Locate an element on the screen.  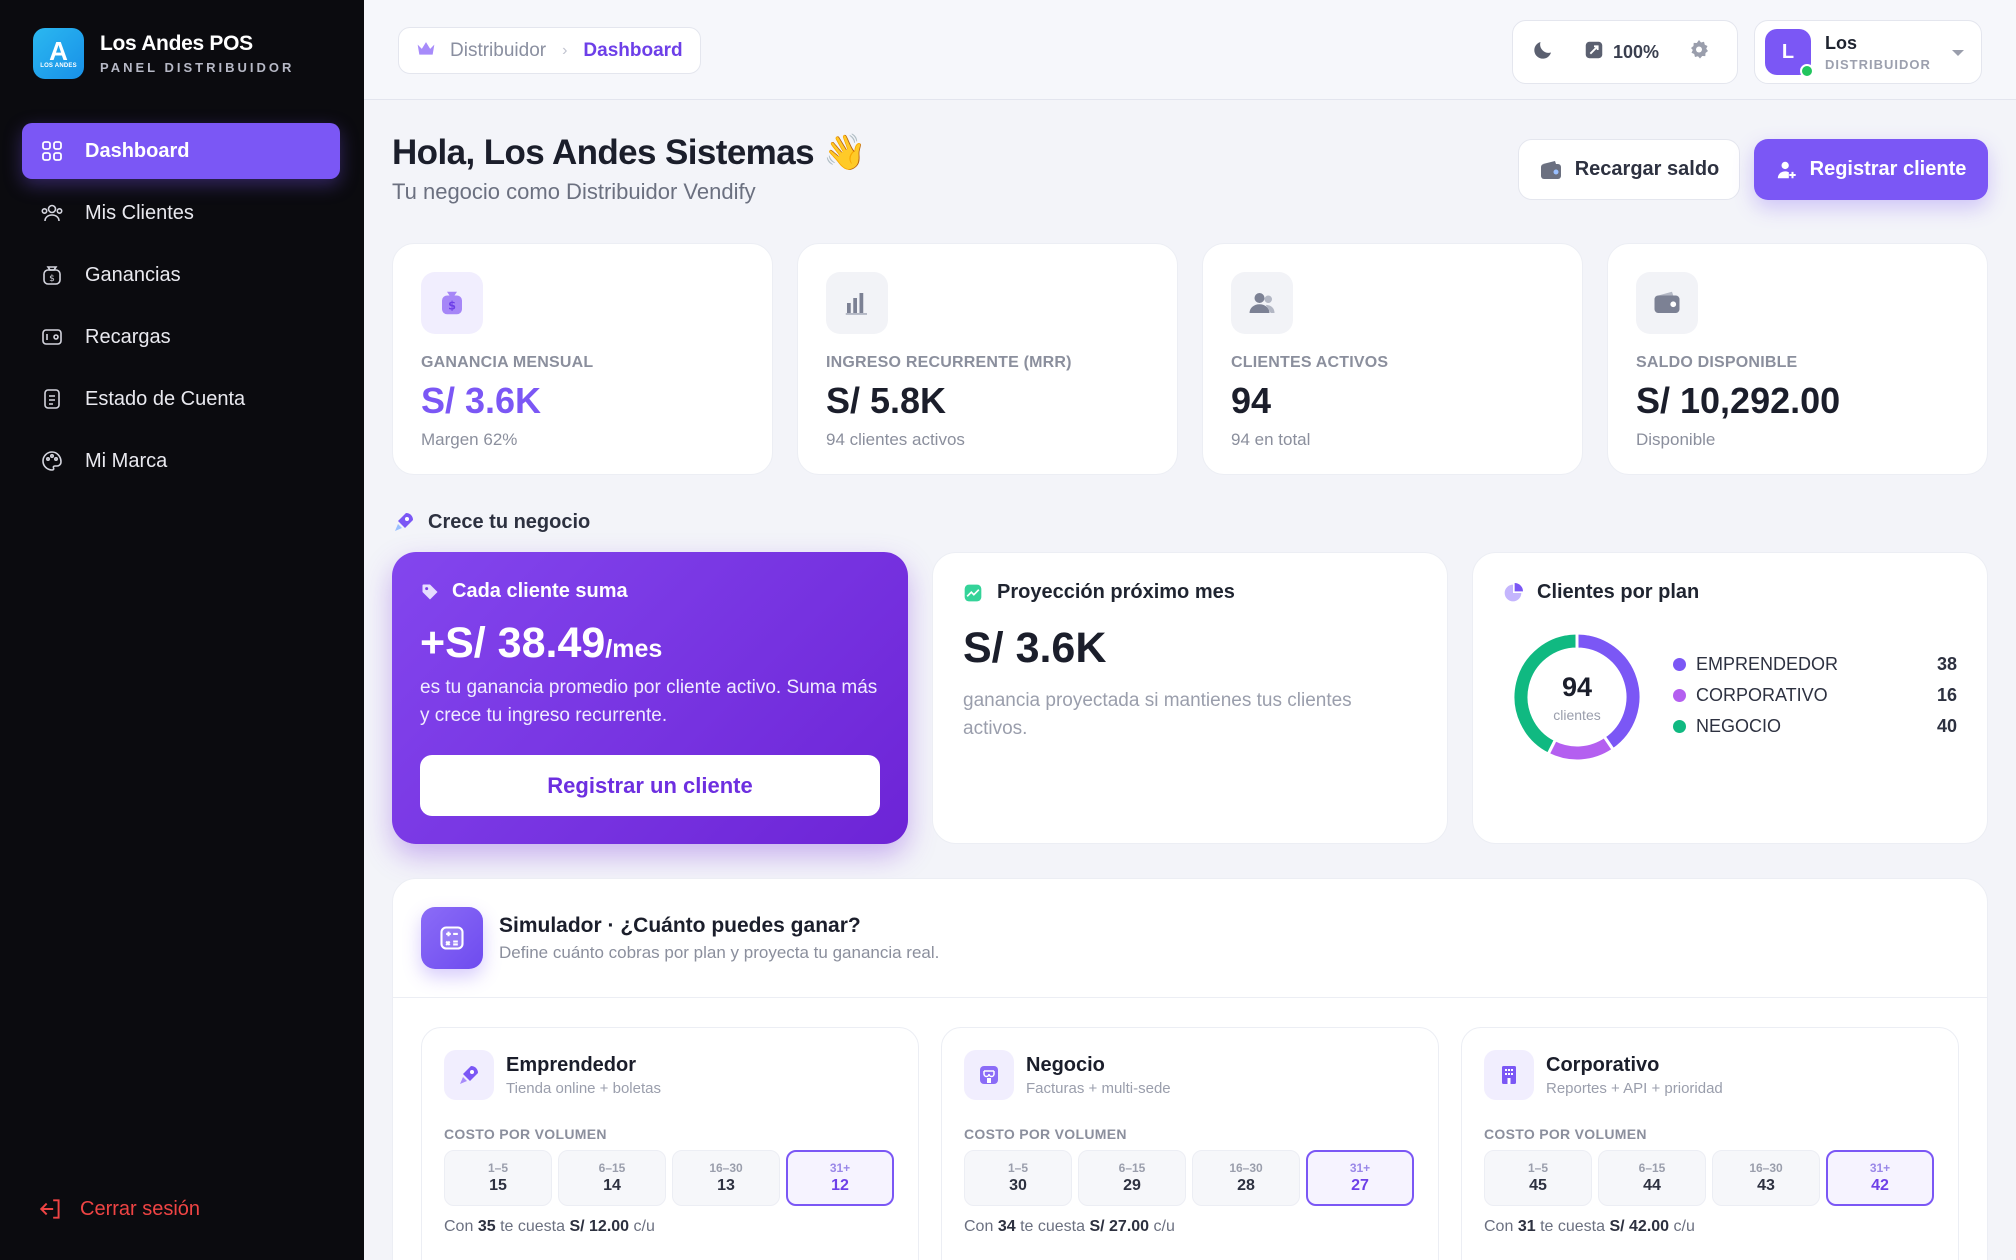
register-client-button: Registrar cliente is located at coordinates (1871, 169).